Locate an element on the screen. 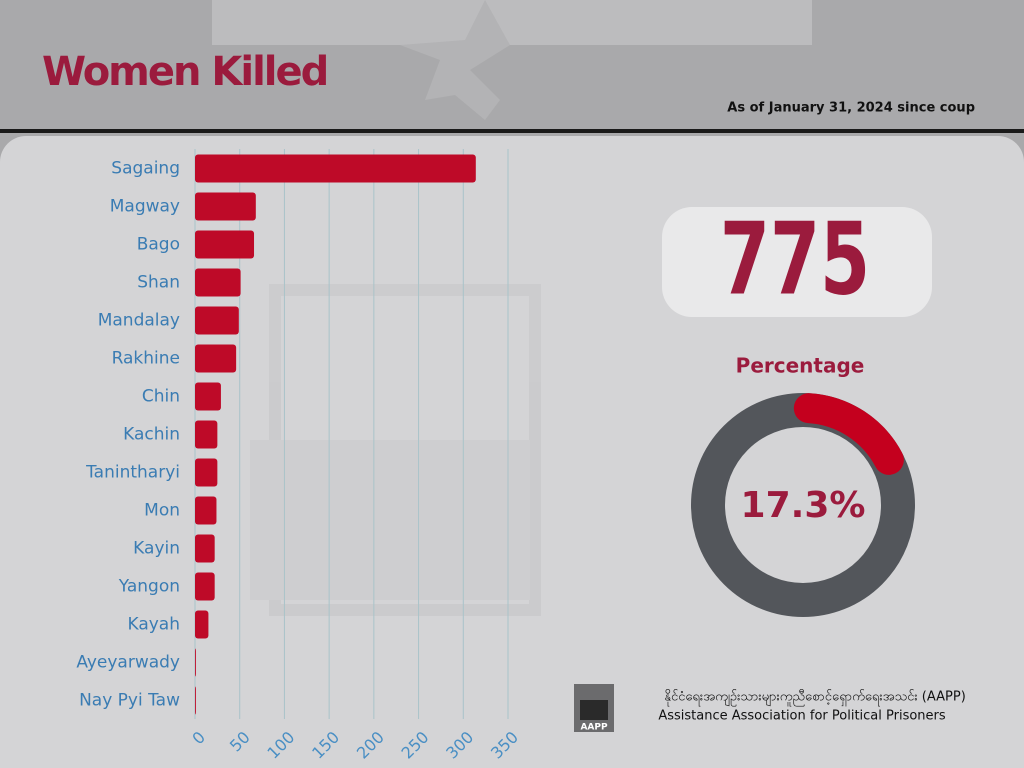  category-label: Kayin is located at coordinates (156, 549).